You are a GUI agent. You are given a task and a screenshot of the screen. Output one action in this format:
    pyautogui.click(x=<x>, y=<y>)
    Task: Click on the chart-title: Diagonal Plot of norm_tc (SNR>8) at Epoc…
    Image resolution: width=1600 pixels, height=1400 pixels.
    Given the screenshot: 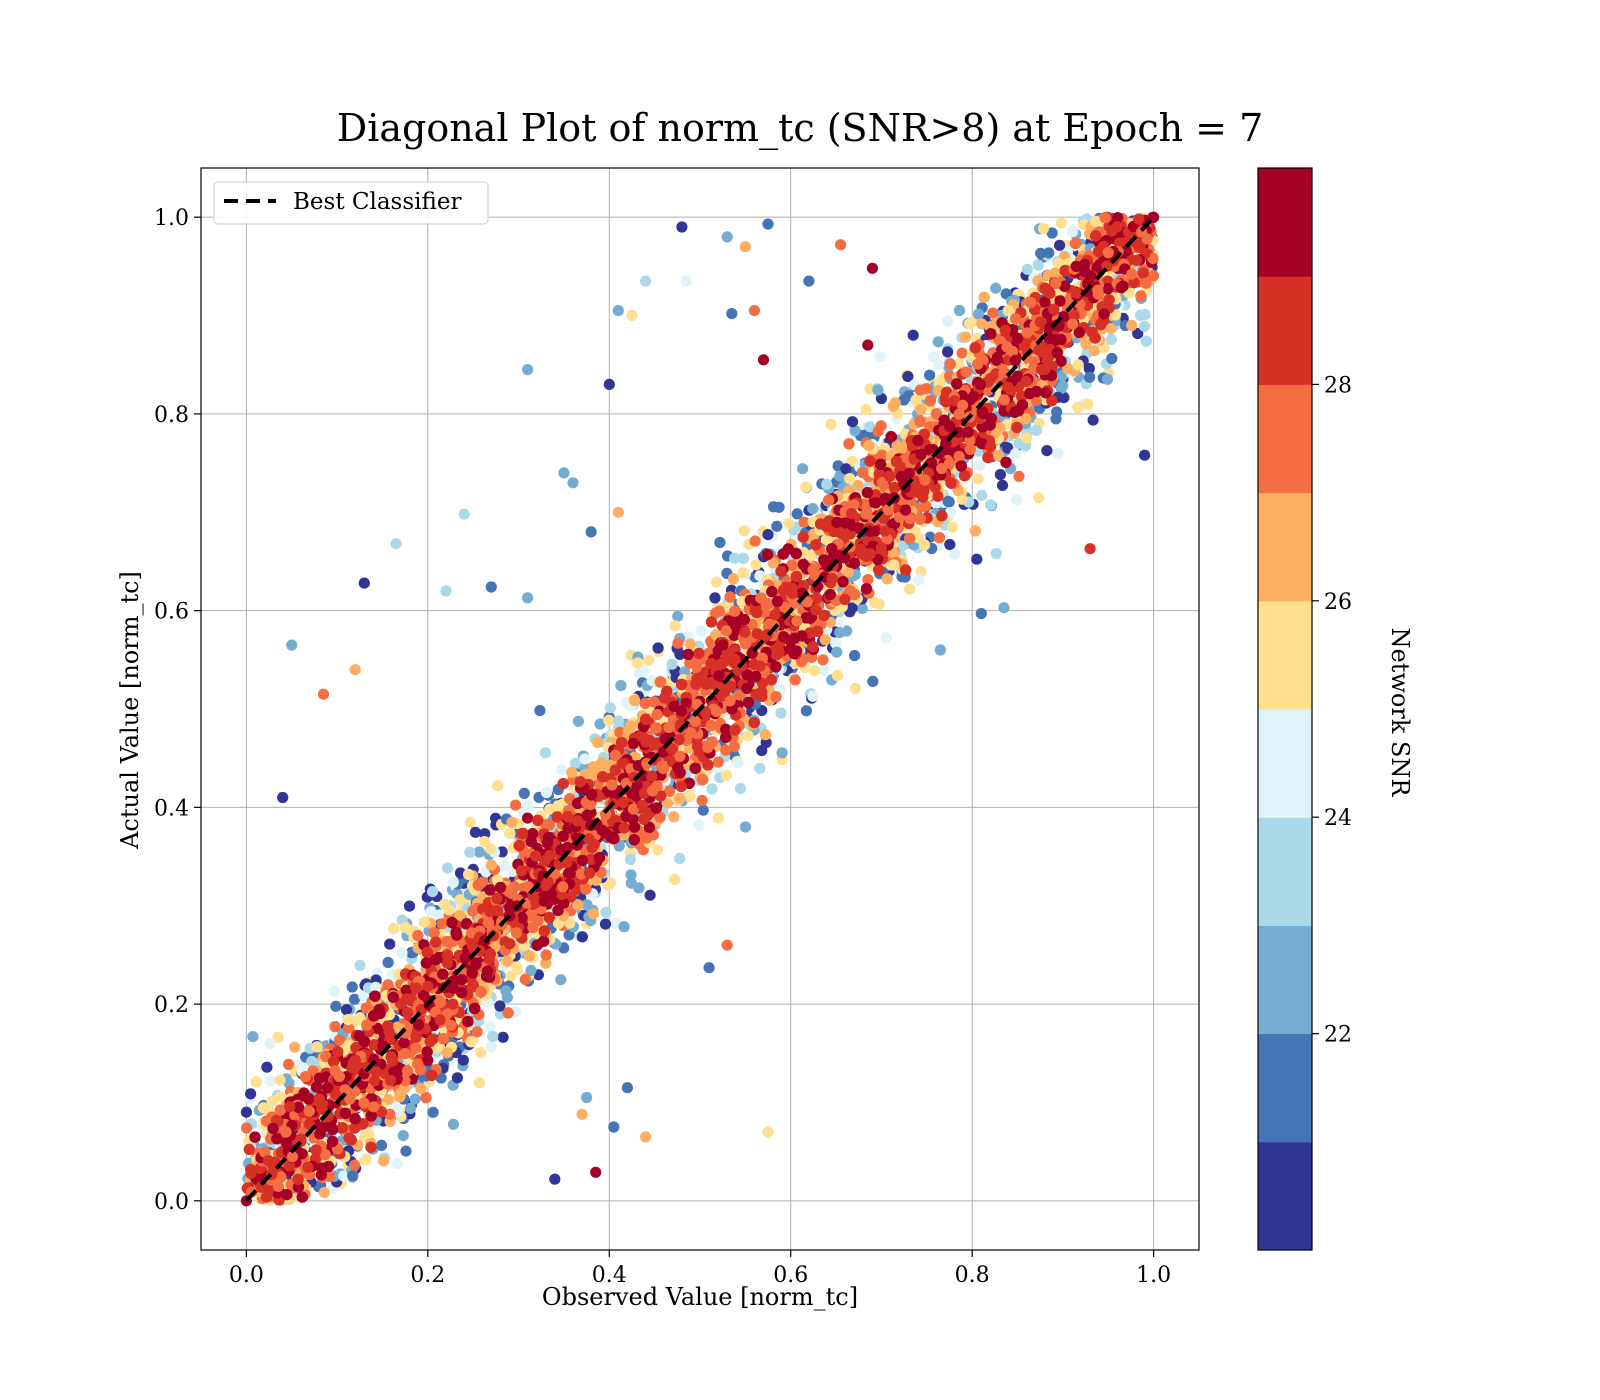 What is the action you would take?
    pyautogui.click(x=800, y=128)
    